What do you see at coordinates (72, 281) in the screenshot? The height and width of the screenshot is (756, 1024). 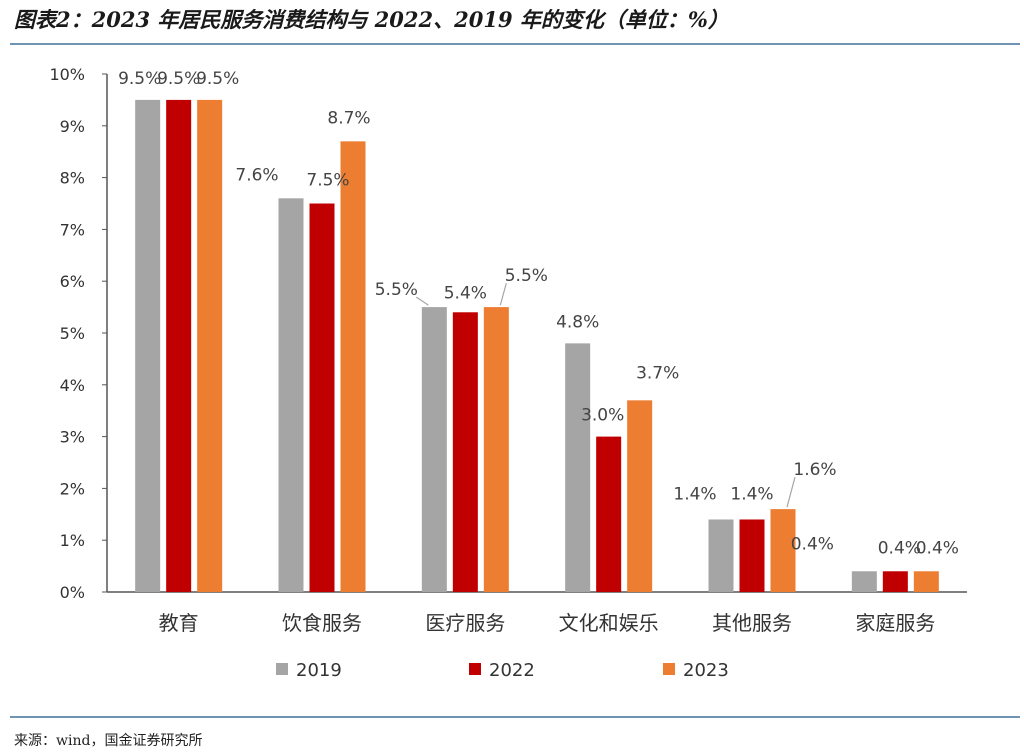 I see `y-tick-label: 6%` at bounding box center [72, 281].